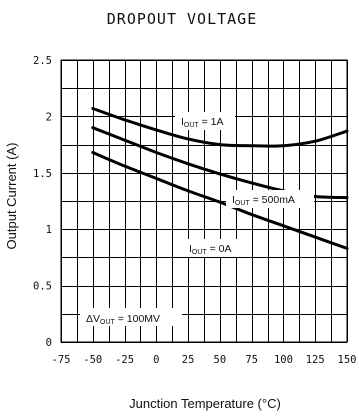 Image resolution: width=359 pixels, height=418 pixels. What do you see at coordinates (156, 360) in the screenshot?
I see `x-tick-label: 0` at bounding box center [156, 360].